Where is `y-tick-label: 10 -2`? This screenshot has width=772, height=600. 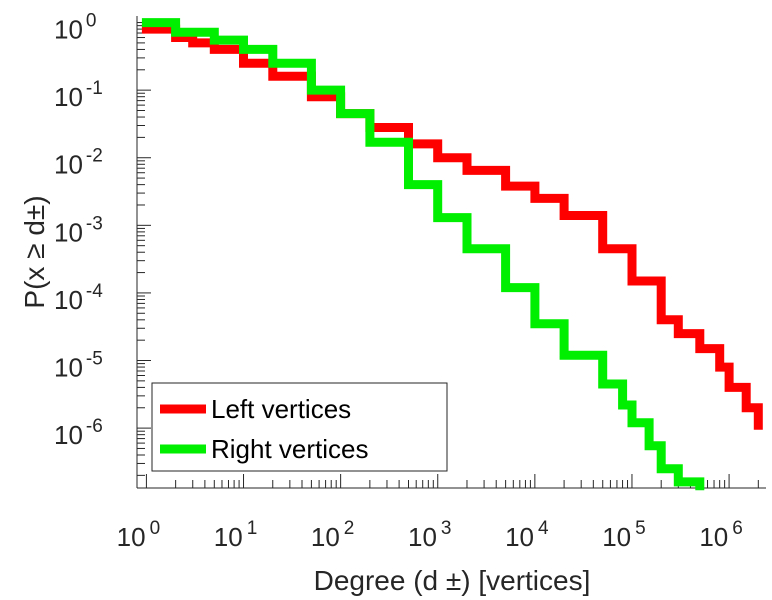
y-tick-label: 10 -2 is located at coordinates (78, 163).